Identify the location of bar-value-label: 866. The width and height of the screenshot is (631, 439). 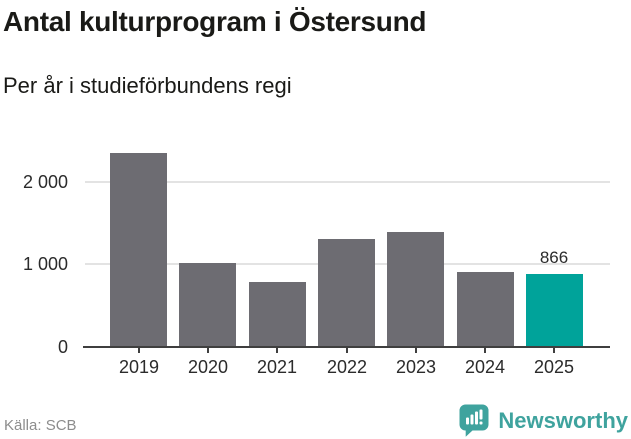
(554, 257).